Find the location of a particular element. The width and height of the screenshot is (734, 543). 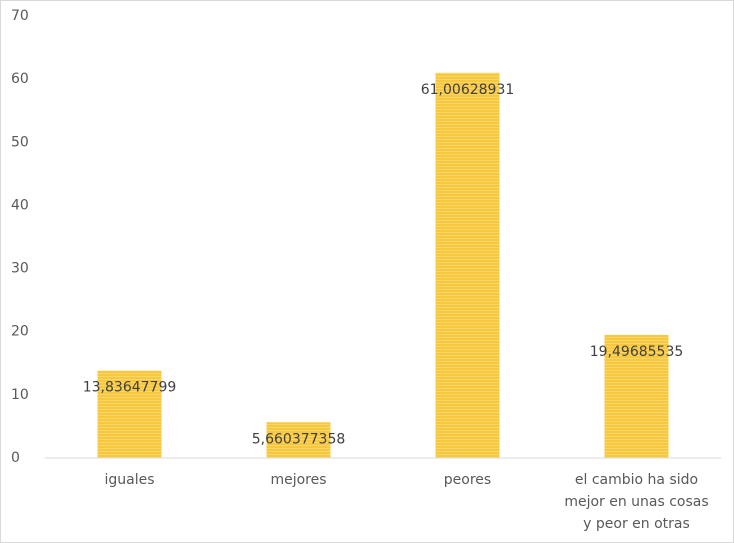

data-label: 5,660377358 is located at coordinates (299, 439).